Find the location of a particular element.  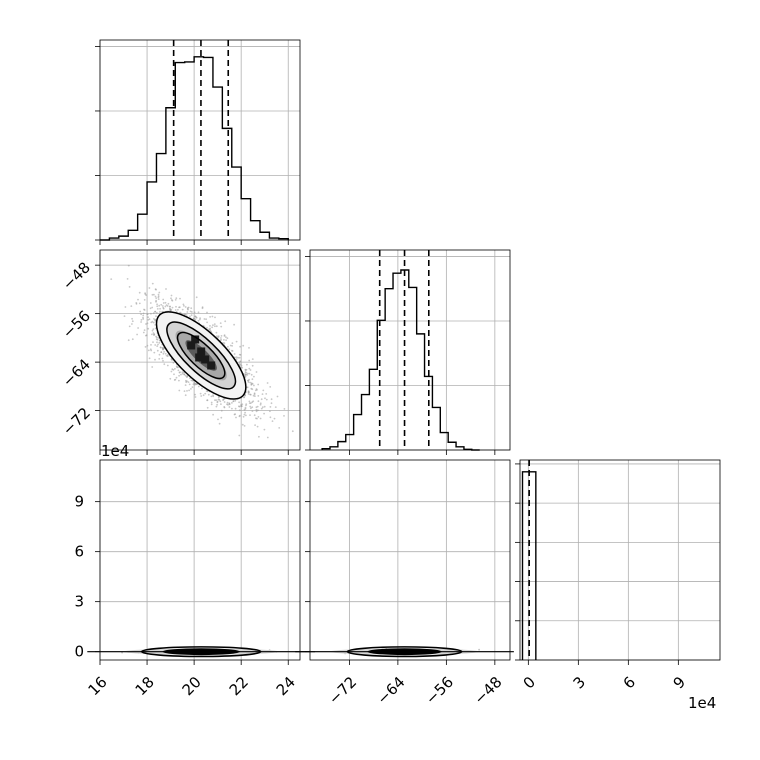

scatter_p1_p2-density-block is located at coordinates (191, 345).